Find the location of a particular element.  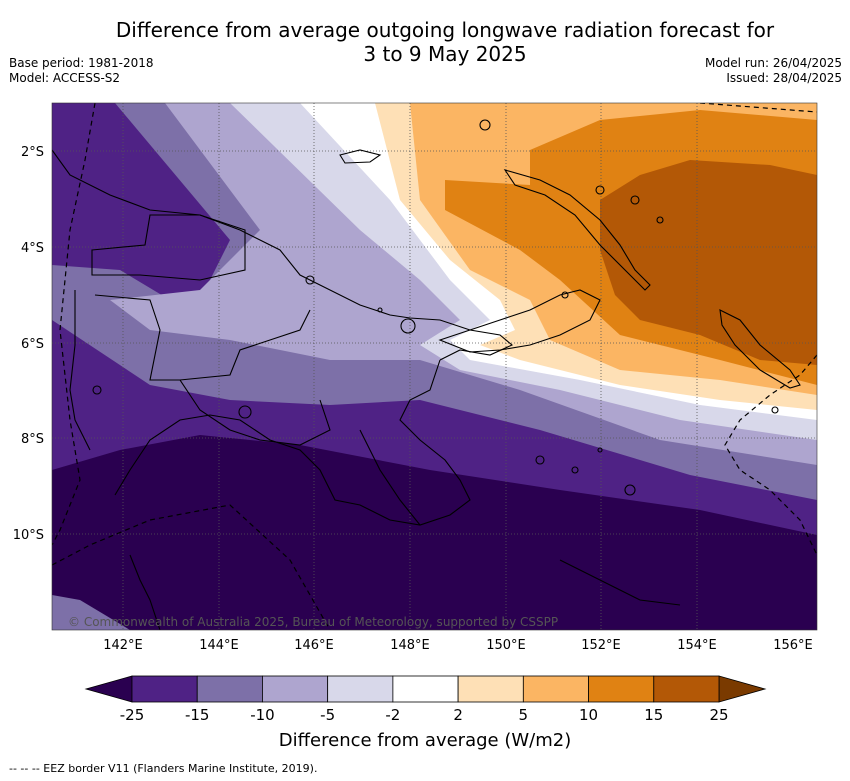

colorbar: -25 -15 -10 -5 -2 2 5 10 15 25 is located at coordinates (425, 699).